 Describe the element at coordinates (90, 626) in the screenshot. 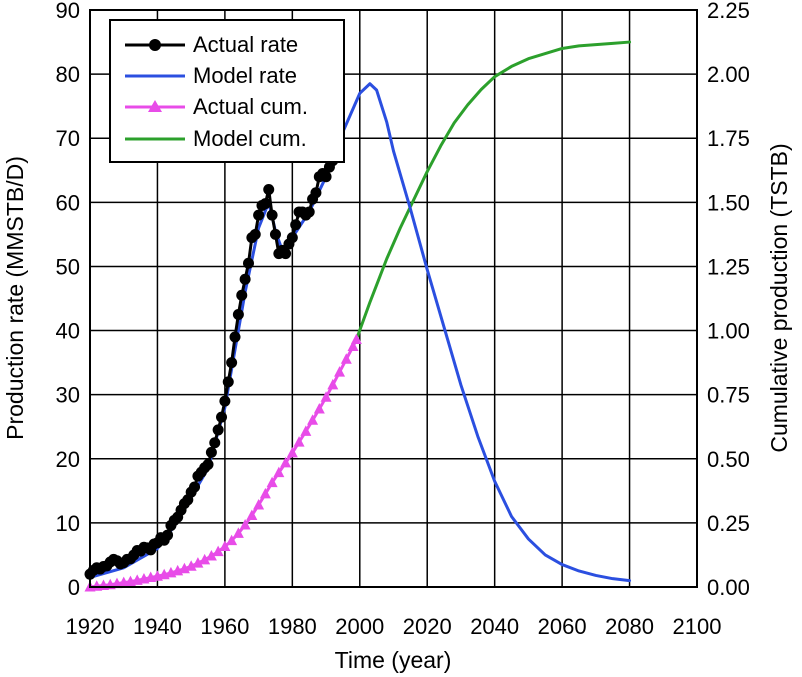

I see `x-tick-label: 1920` at that location.